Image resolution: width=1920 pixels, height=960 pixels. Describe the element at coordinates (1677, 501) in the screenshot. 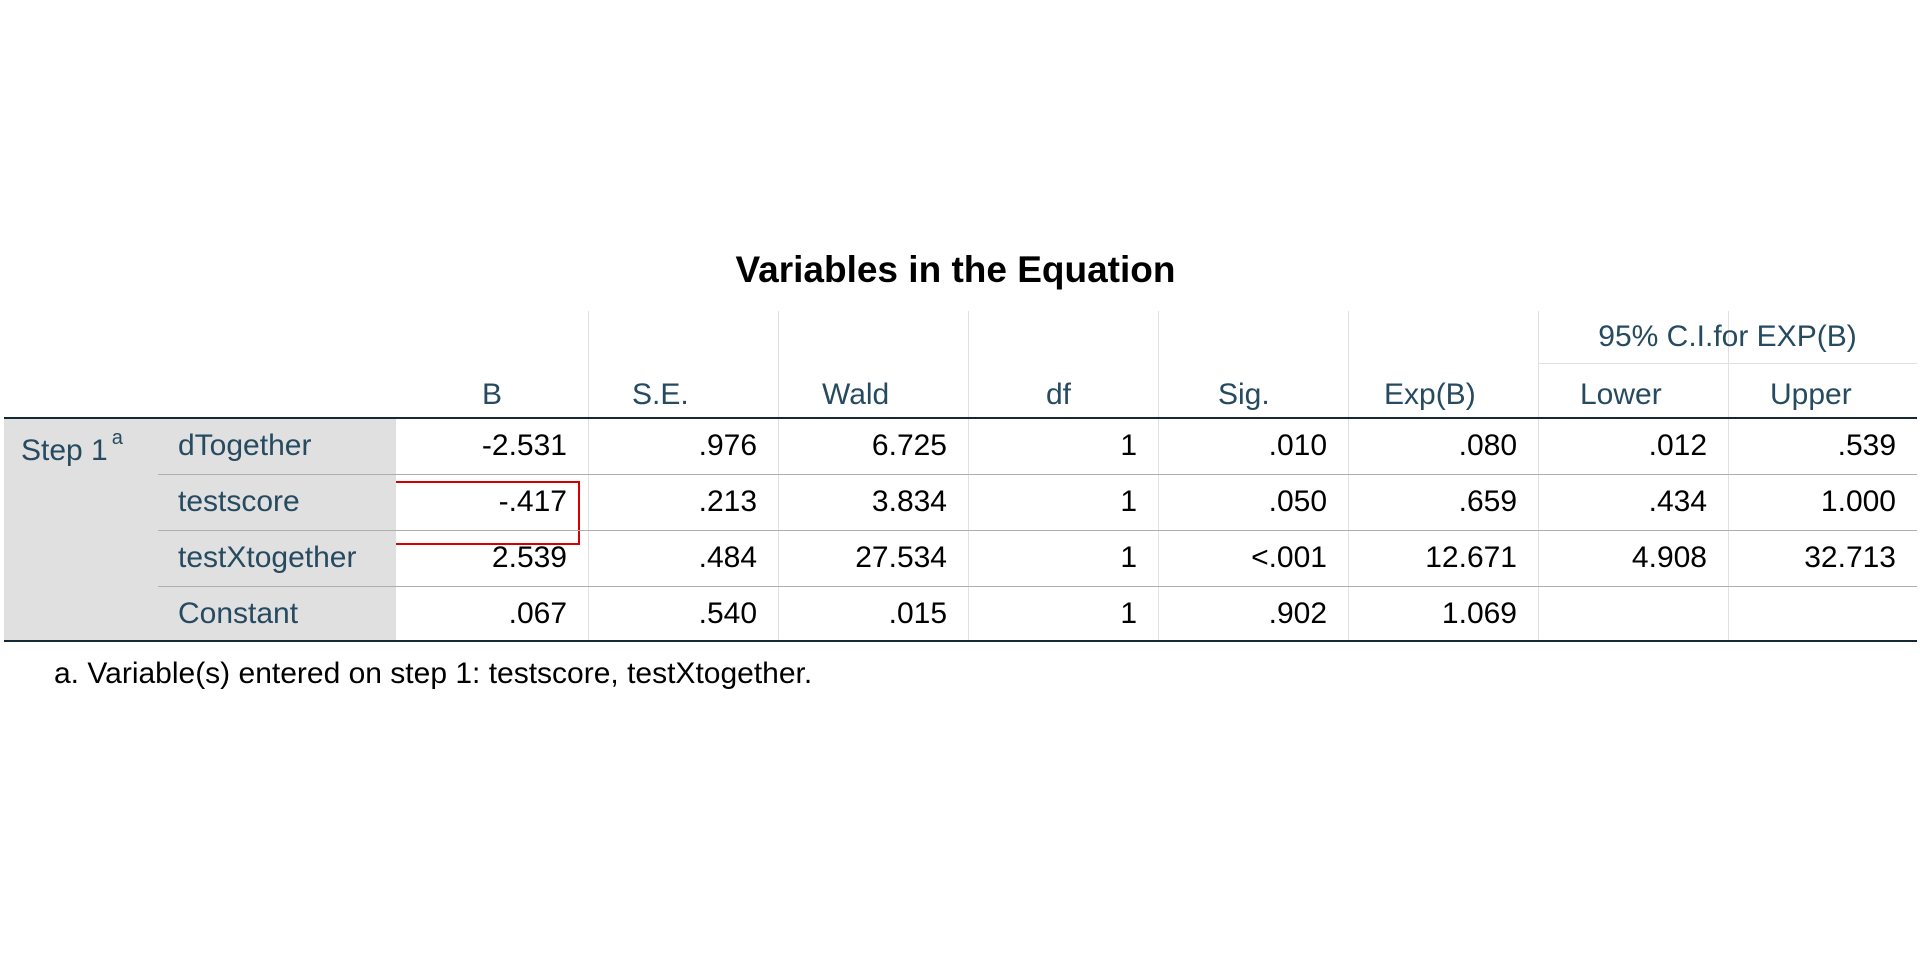

I see `table-cell: .434` at that location.